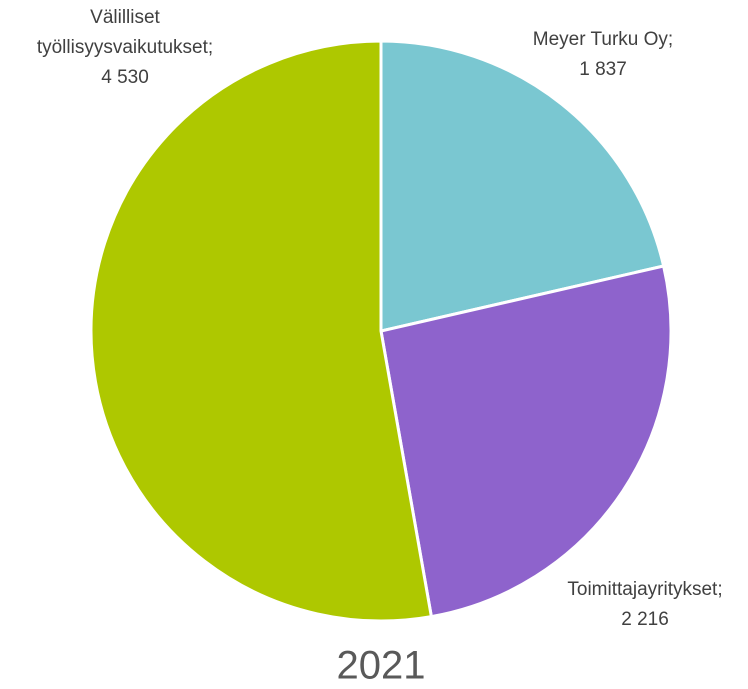 The image size is (748, 689). I want to click on chart-title: 2021, so click(381, 666).